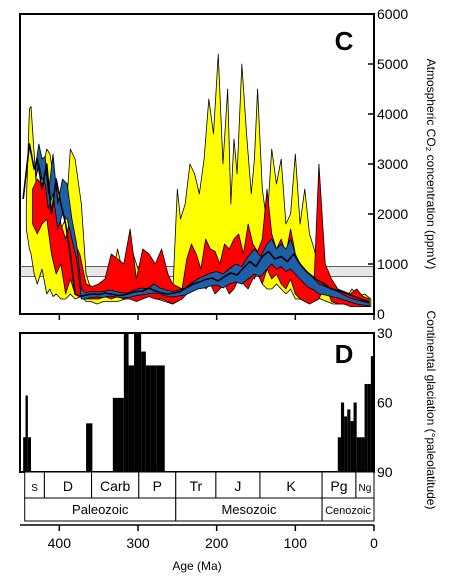 Image resolution: width=451 pixels, height=585 pixels. What do you see at coordinates (392, 14) in the screenshot?
I see `y-tick-label-c: 6000` at bounding box center [392, 14].